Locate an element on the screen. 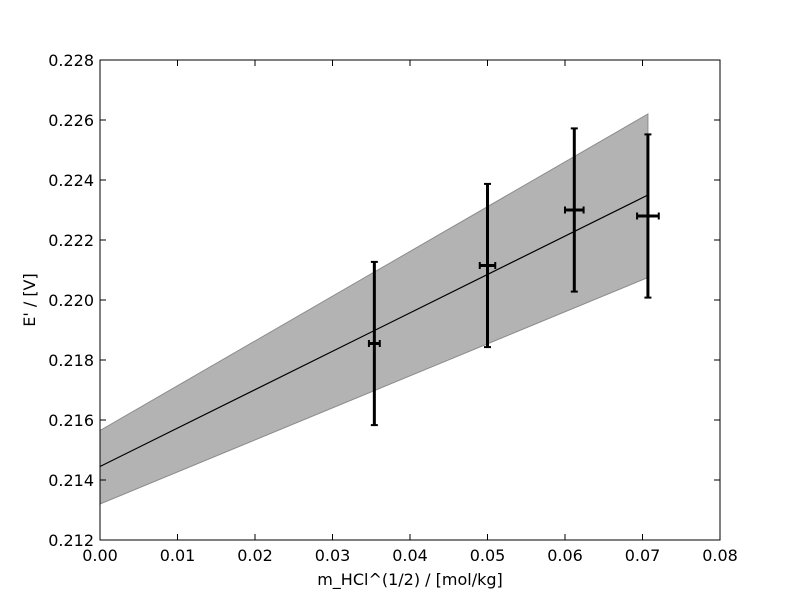  y-tick-label: 0.228 is located at coordinates (71, 60).